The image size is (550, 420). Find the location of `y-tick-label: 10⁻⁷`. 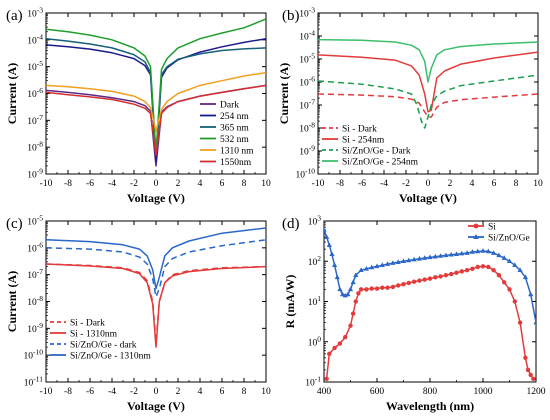

y-tick-label: 10⁻⁷ is located at coordinates (35, 120).